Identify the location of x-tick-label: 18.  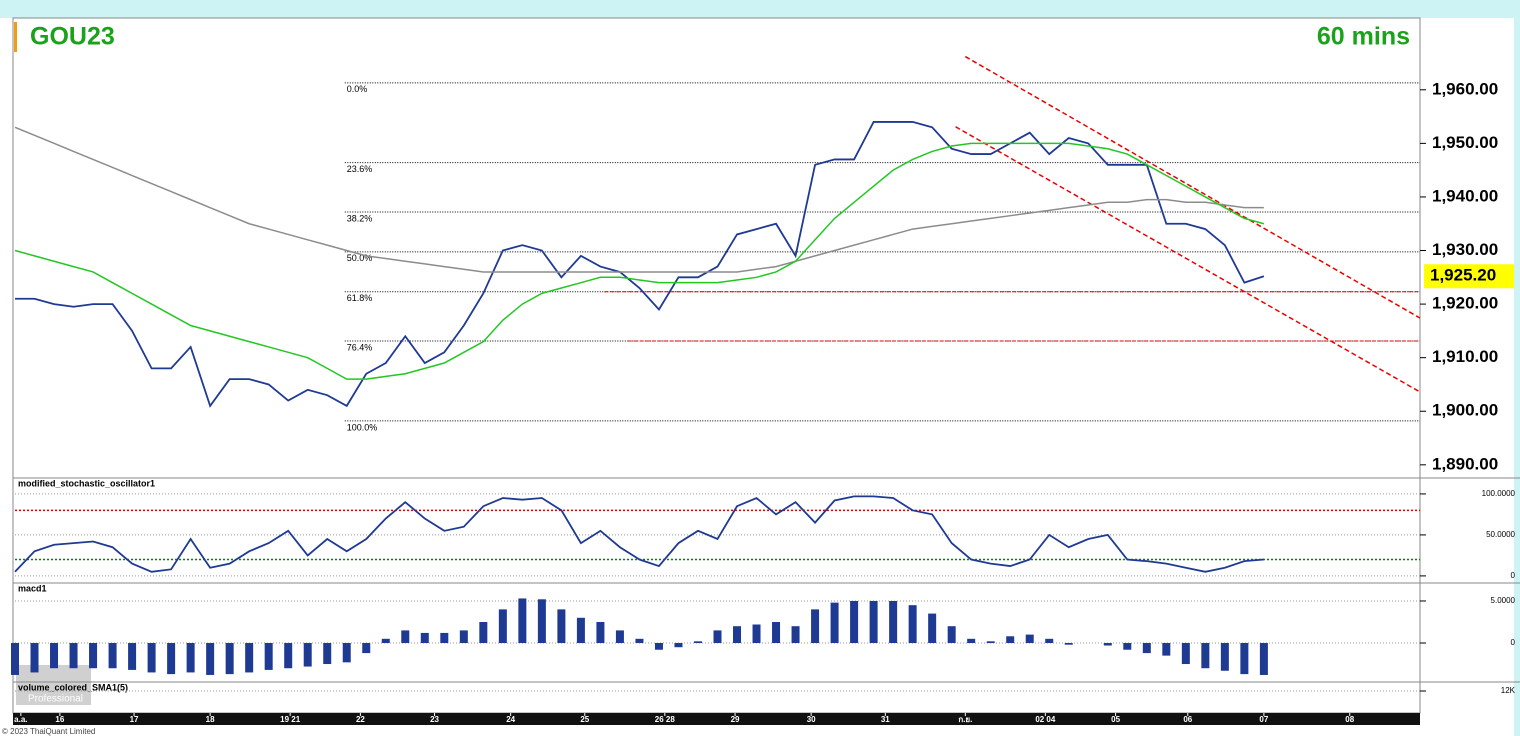
(210, 719).